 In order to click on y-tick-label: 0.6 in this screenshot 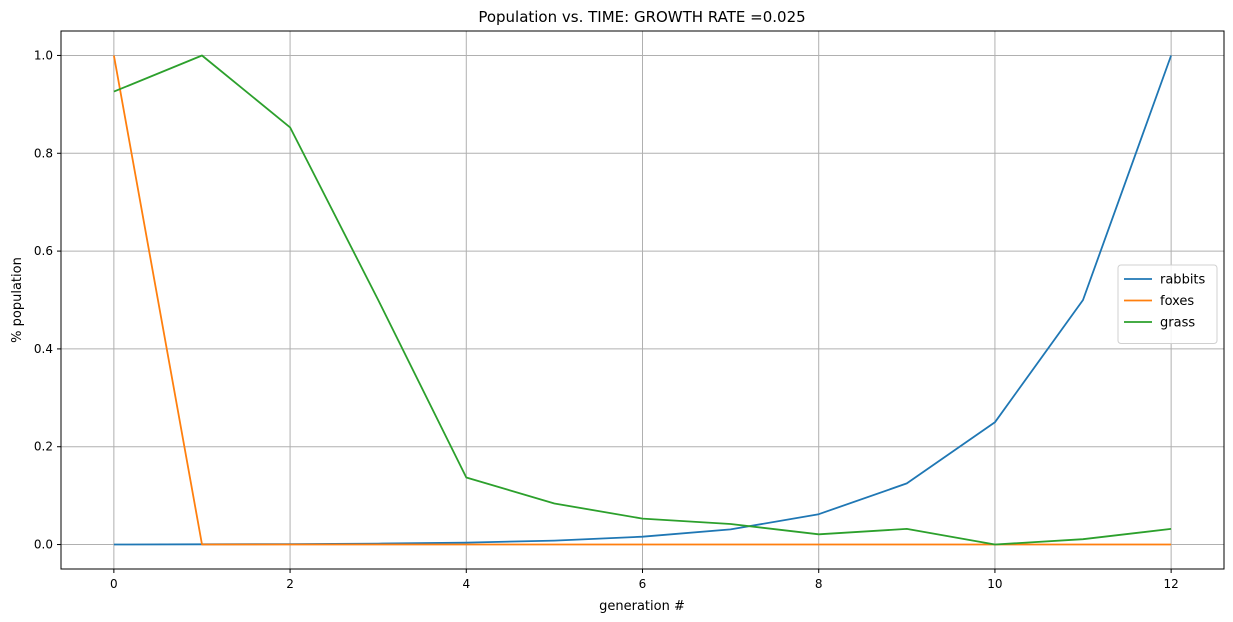, I will do `click(43, 251)`.